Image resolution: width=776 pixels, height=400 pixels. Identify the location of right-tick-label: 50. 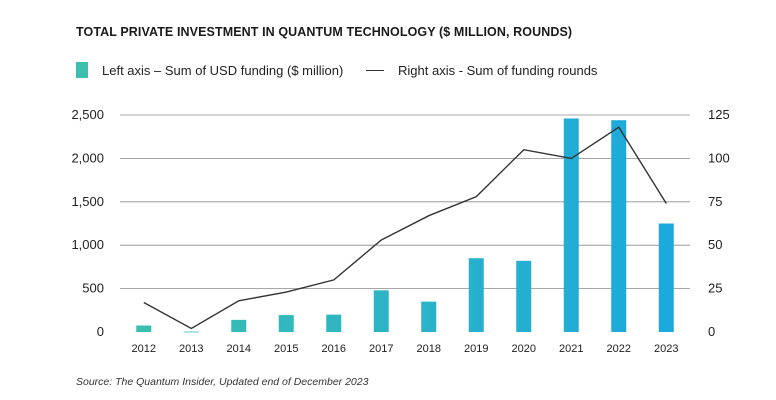
(715, 244).